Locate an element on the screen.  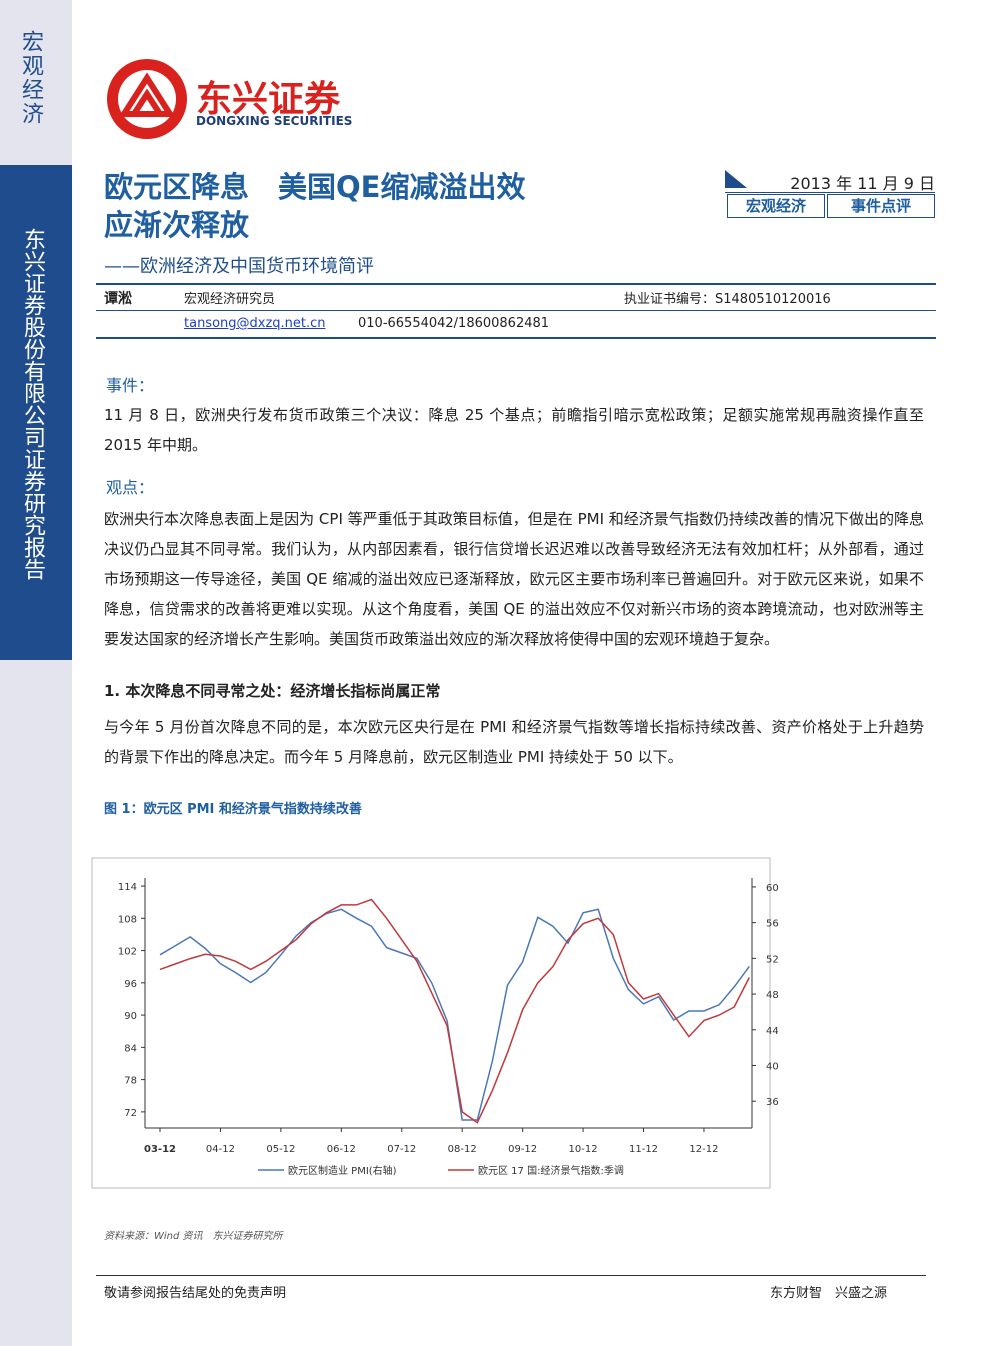
author-email: tansong@dxzq.net.cn is located at coordinates (255, 323).